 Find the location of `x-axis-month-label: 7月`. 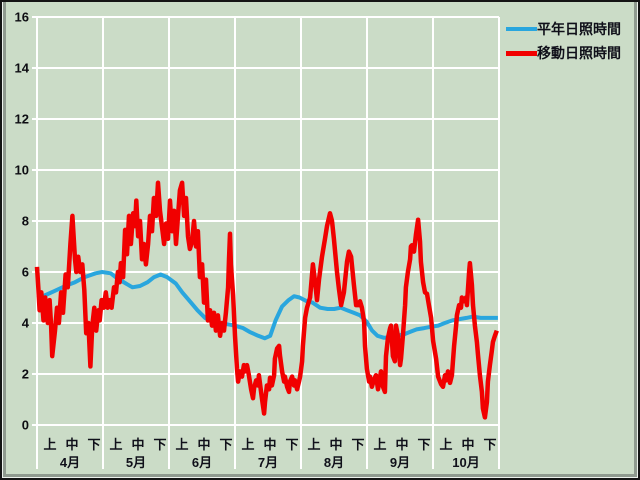

x-axis-month-label: 7月 is located at coordinates (268, 462).